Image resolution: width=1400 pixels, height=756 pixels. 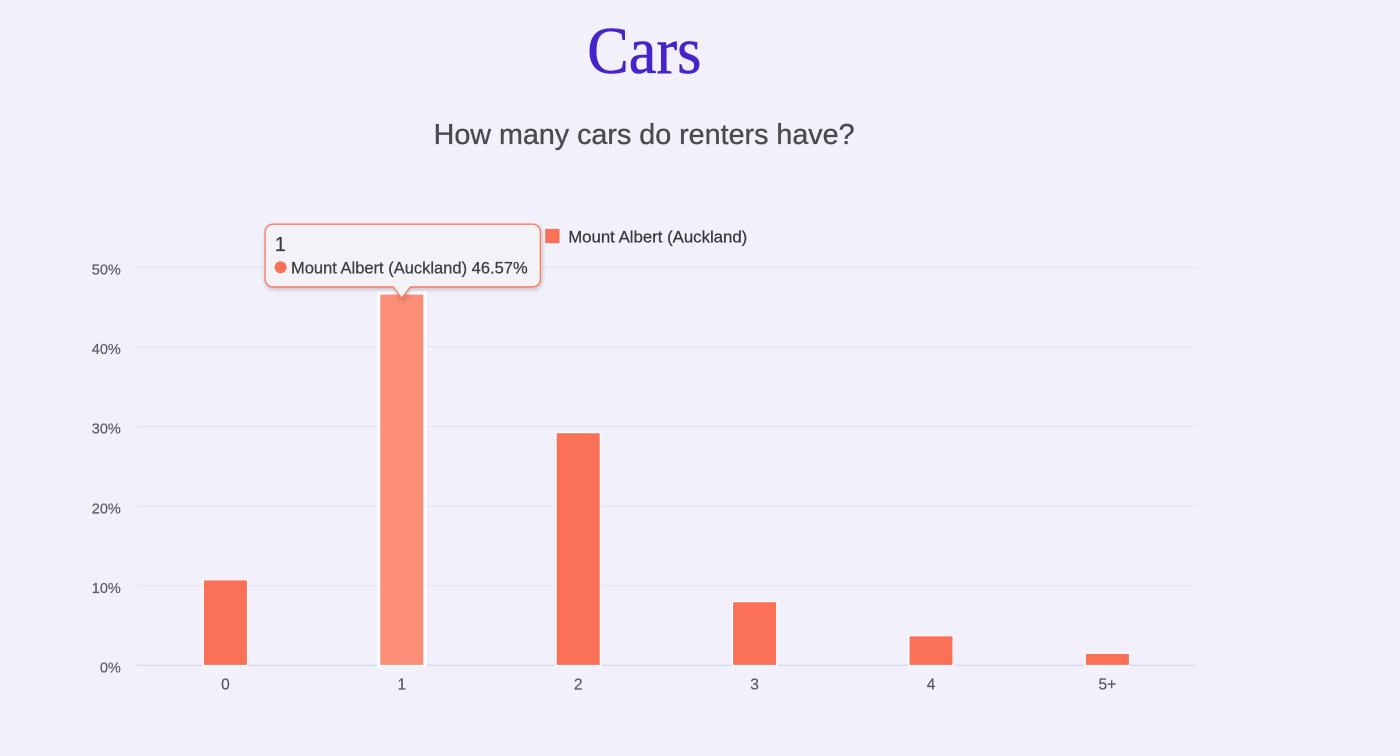 What do you see at coordinates (644, 135) in the screenshot?
I see `svg-text: How many cars do renters have?` at bounding box center [644, 135].